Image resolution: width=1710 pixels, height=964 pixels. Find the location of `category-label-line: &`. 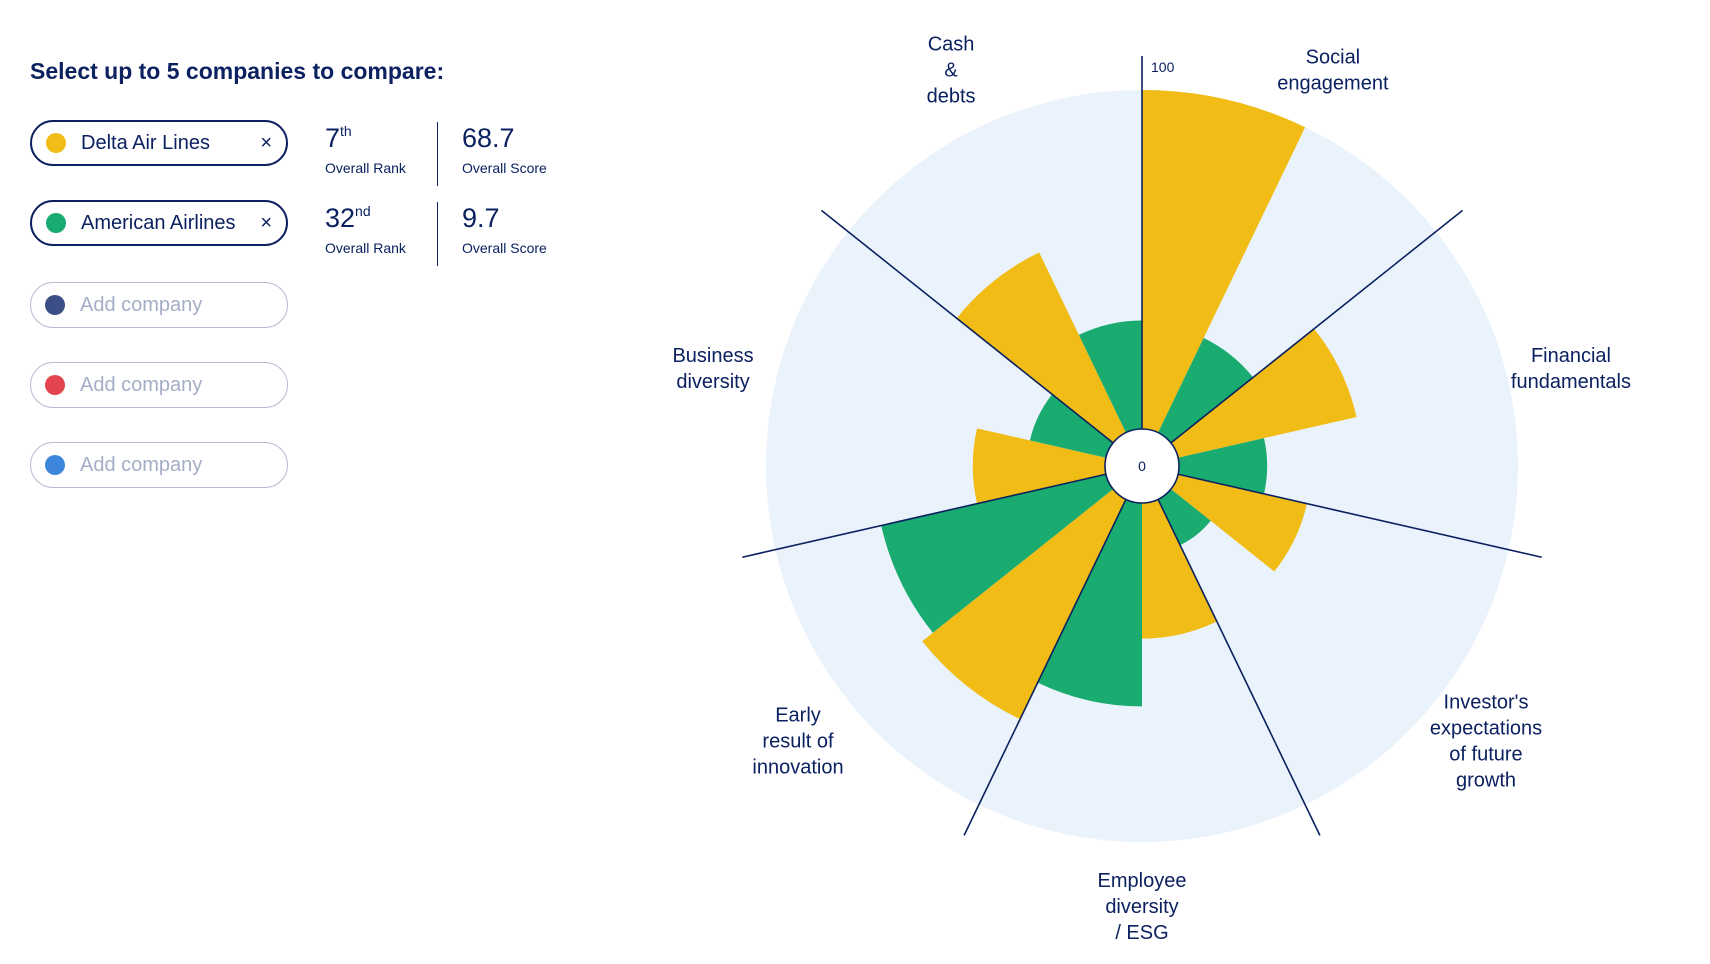

category-label-line: & is located at coordinates (951, 71).